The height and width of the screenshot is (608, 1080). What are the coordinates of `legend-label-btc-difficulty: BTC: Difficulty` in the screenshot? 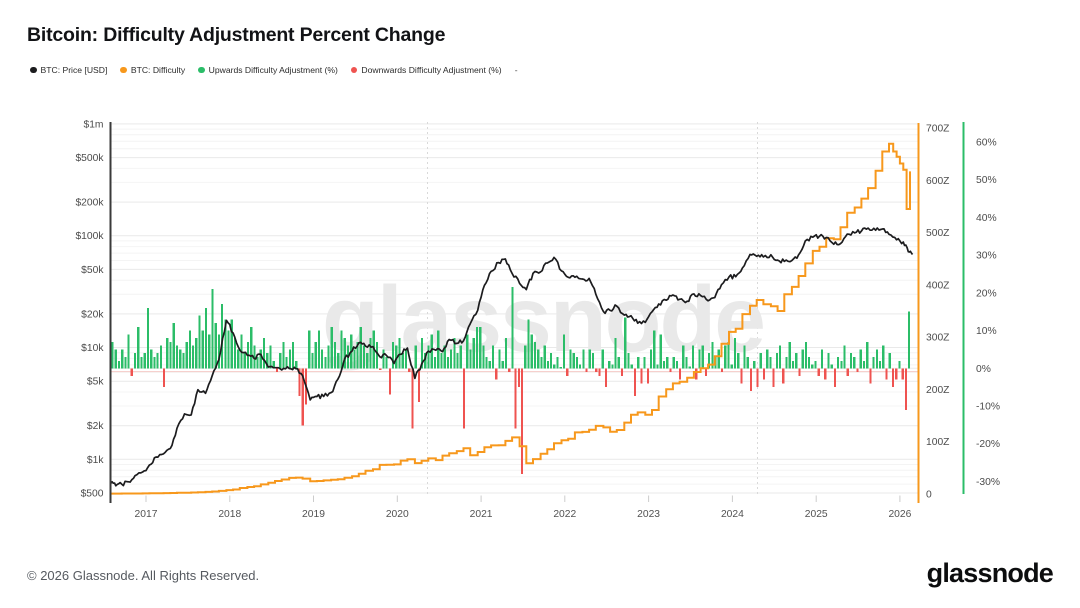 It's located at (158, 70).